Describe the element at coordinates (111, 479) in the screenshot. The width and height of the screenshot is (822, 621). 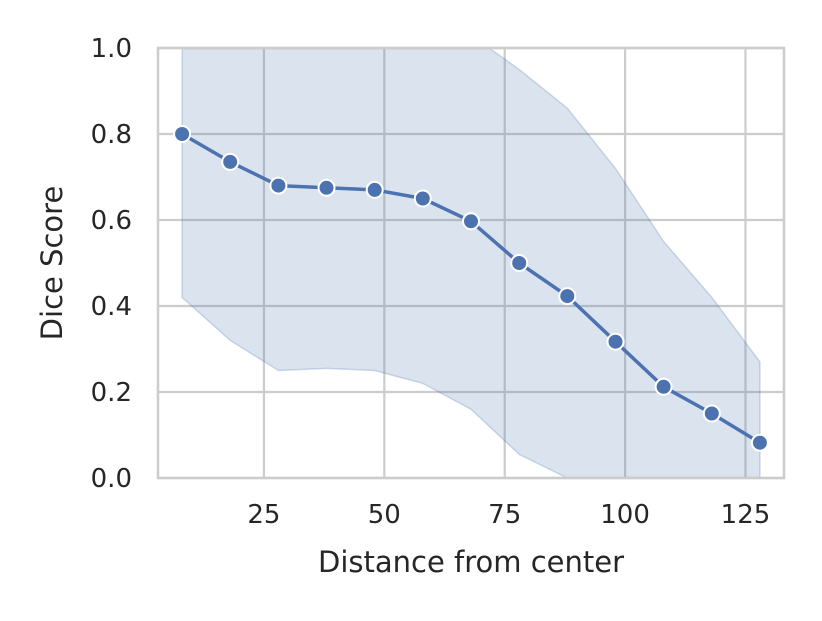
I see `y-tick-label: 0.0` at that location.